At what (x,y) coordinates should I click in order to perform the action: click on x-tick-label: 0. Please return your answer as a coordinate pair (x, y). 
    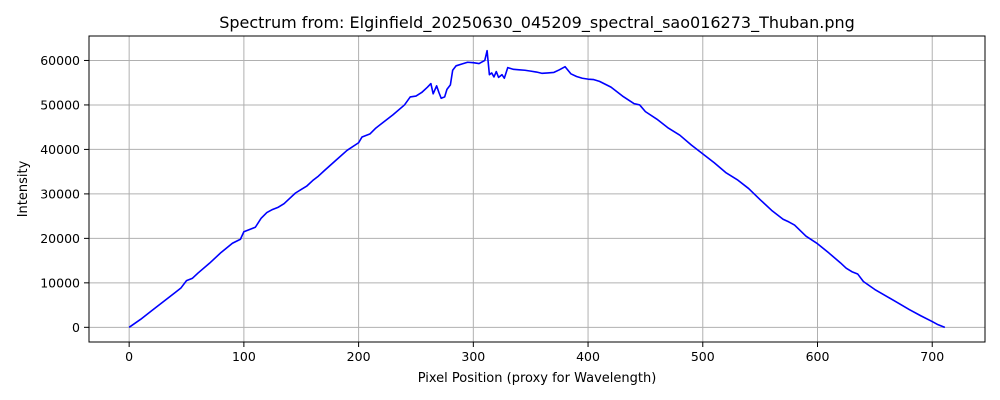
    Looking at the image, I should click on (129, 356).